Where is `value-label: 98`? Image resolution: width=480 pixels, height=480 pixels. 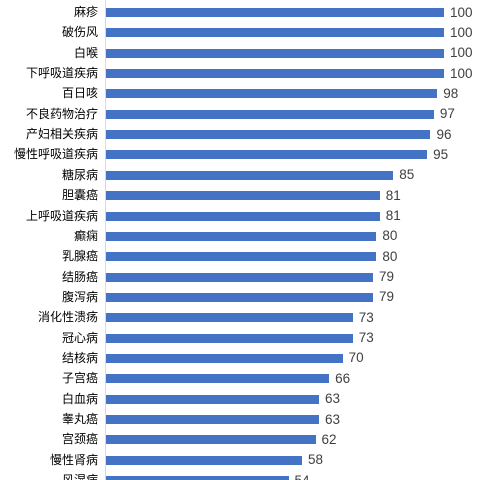
value-label: 98 is located at coordinates (451, 93).